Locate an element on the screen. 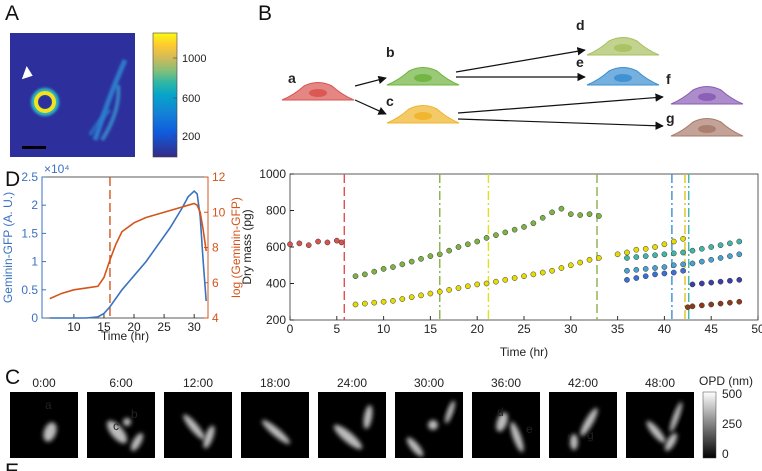 The image size is (762, 471). cell-label: a is located at coordinates (292, 78).